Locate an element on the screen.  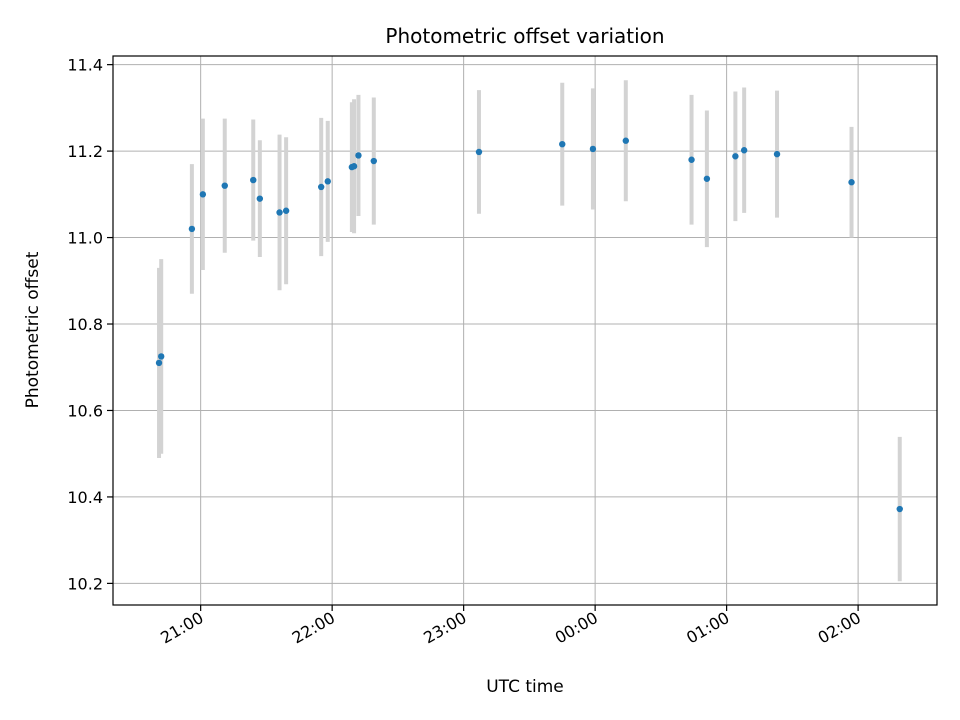
y-tick-label: 11.0 is located at coordinates (85, 238).